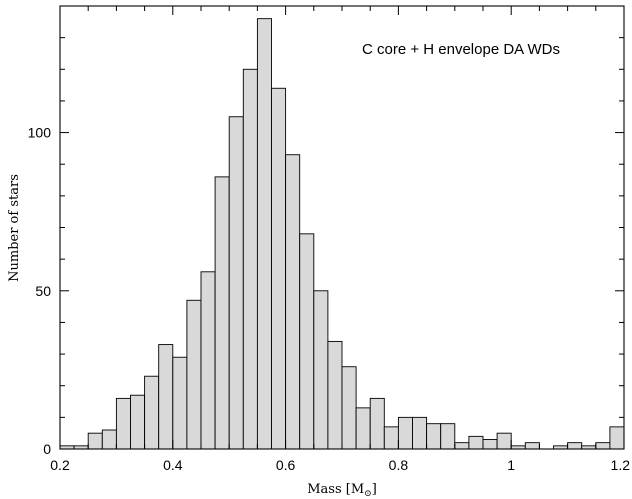 The width and height of the screenshot is (632, 499). Describe the element at coordinates (511, 465) in the screenshot. I see `x-tick-label: 1` at that location.